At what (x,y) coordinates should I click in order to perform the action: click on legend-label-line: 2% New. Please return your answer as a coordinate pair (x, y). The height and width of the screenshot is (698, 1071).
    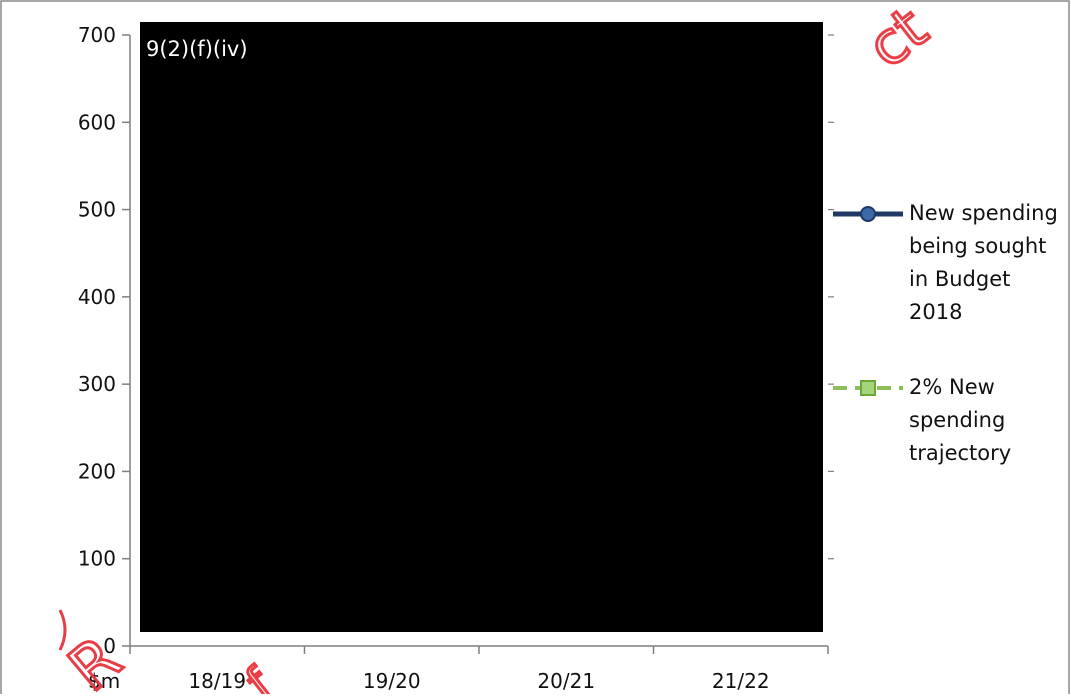
    Looking at the image, I should click on (952, 387).